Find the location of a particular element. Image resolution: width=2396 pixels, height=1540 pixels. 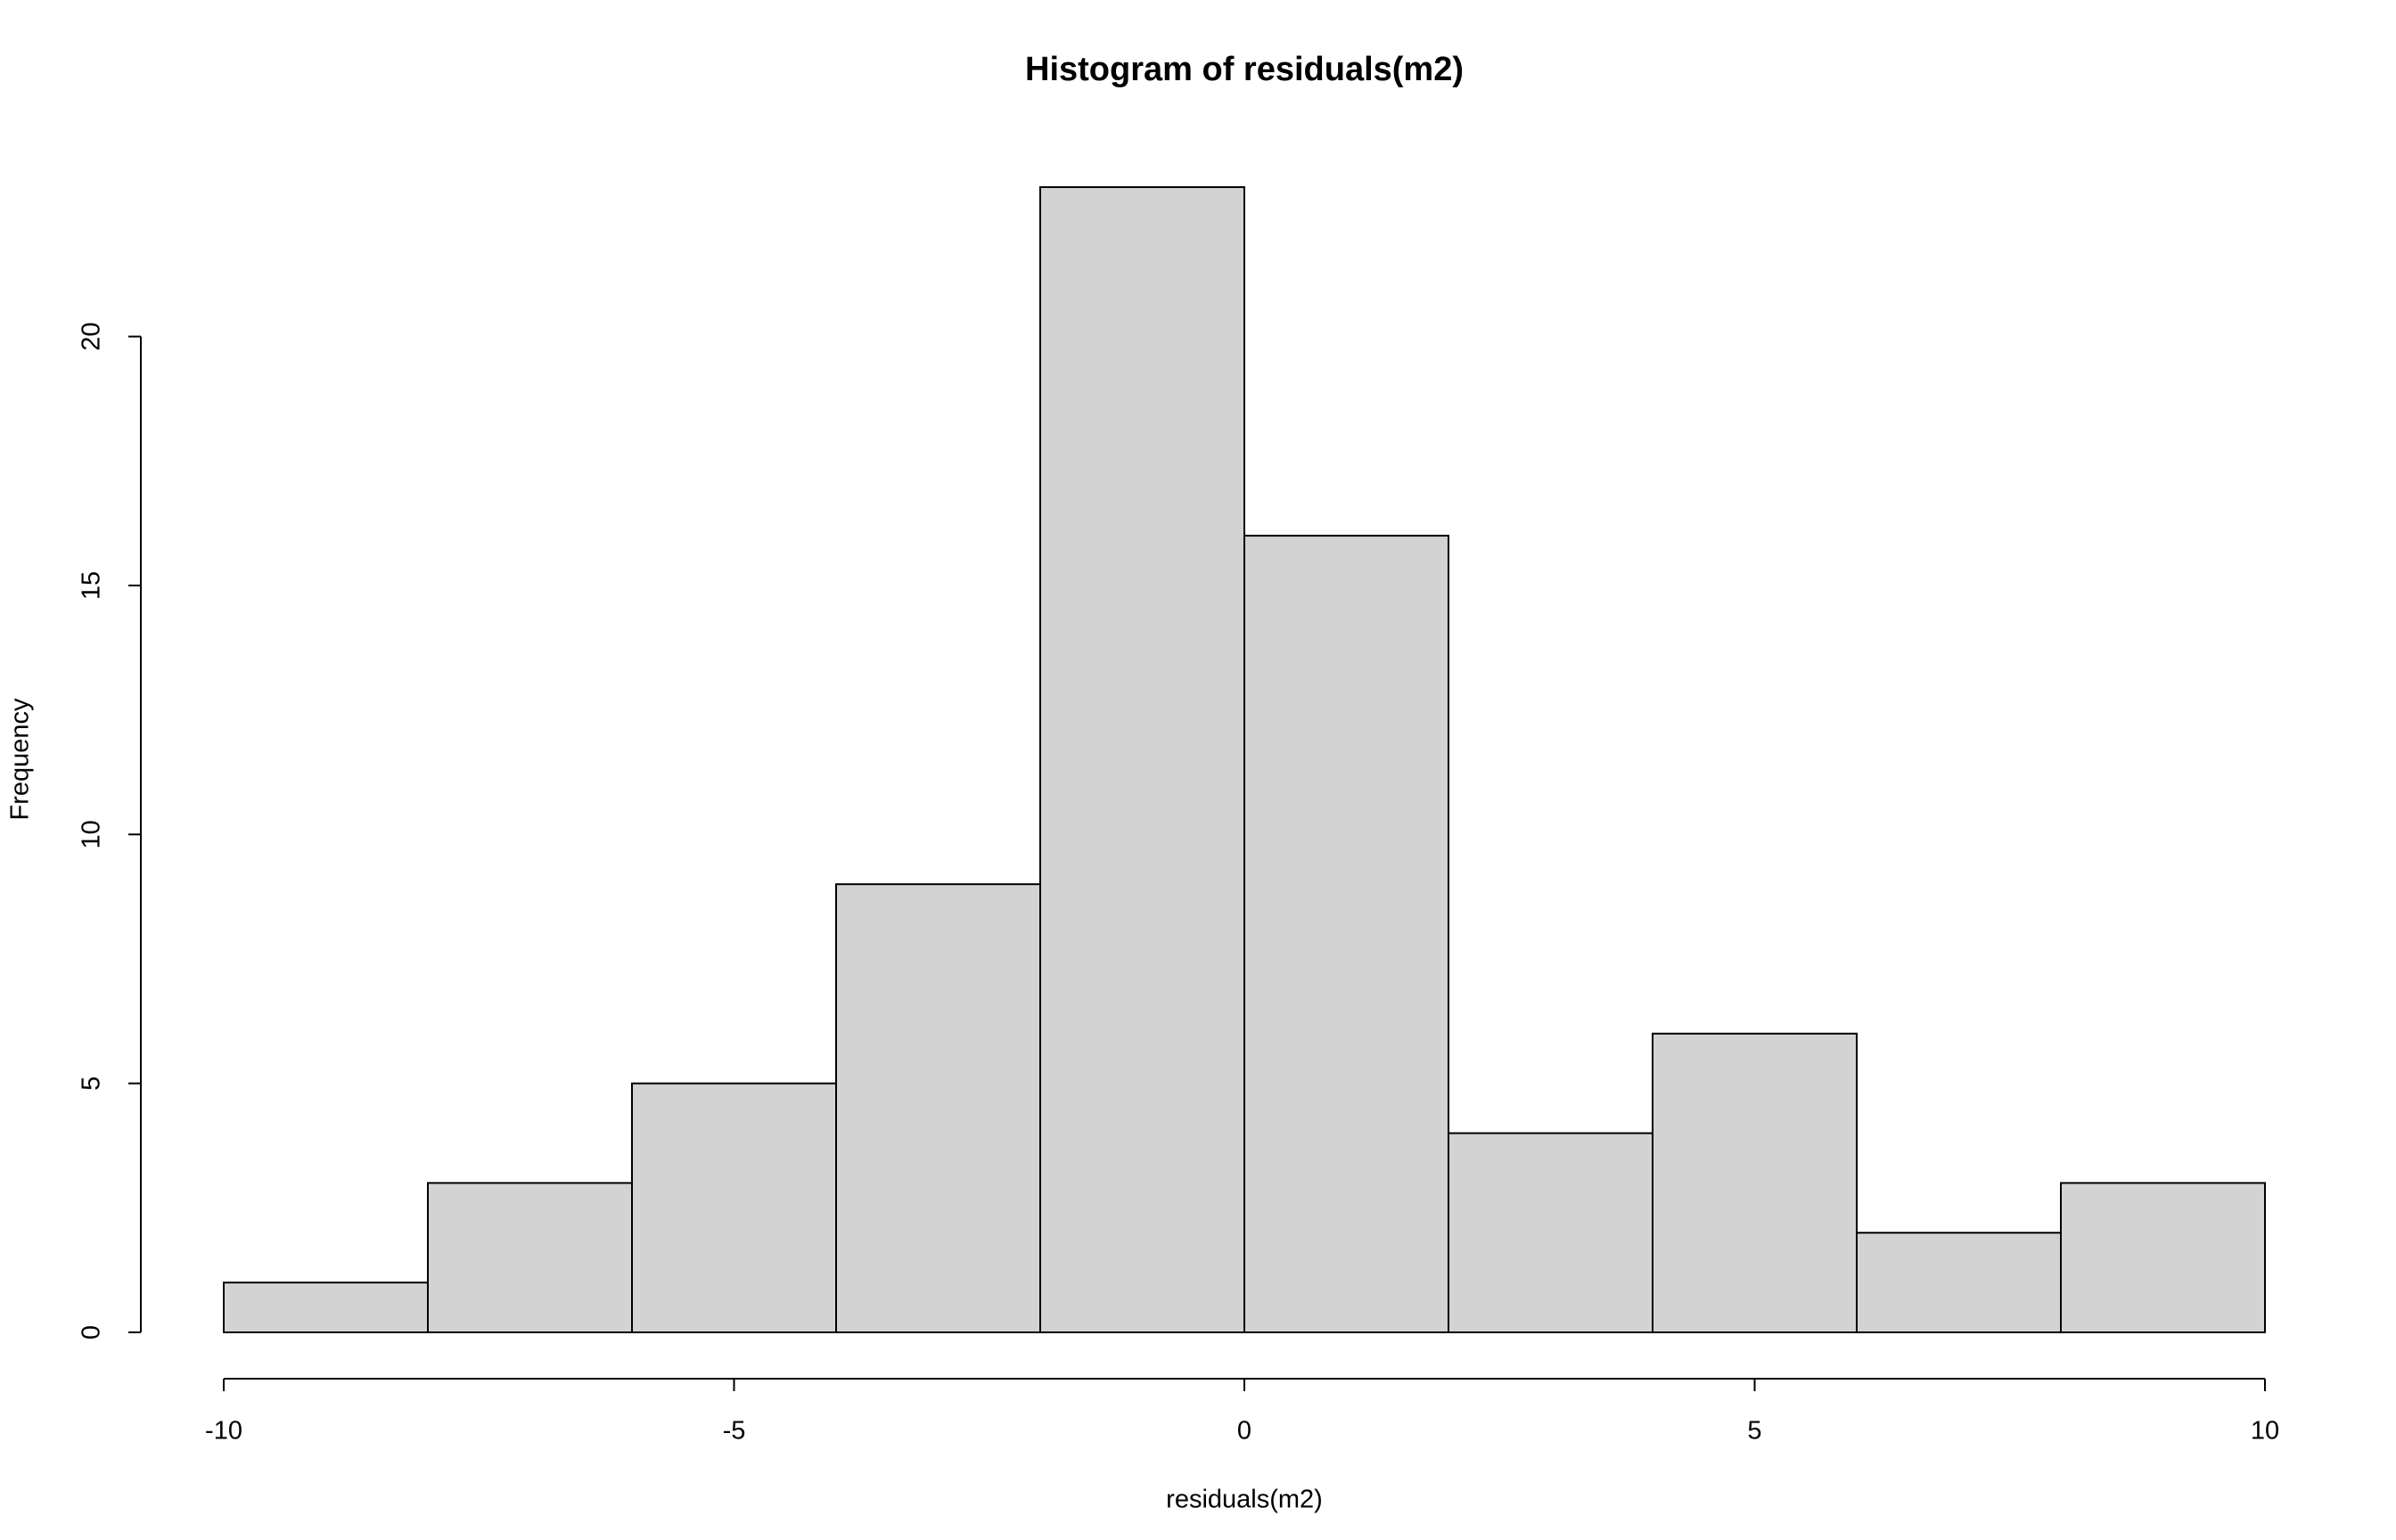

x-tick-label: 5 is located at coordinates (1754, 1431).